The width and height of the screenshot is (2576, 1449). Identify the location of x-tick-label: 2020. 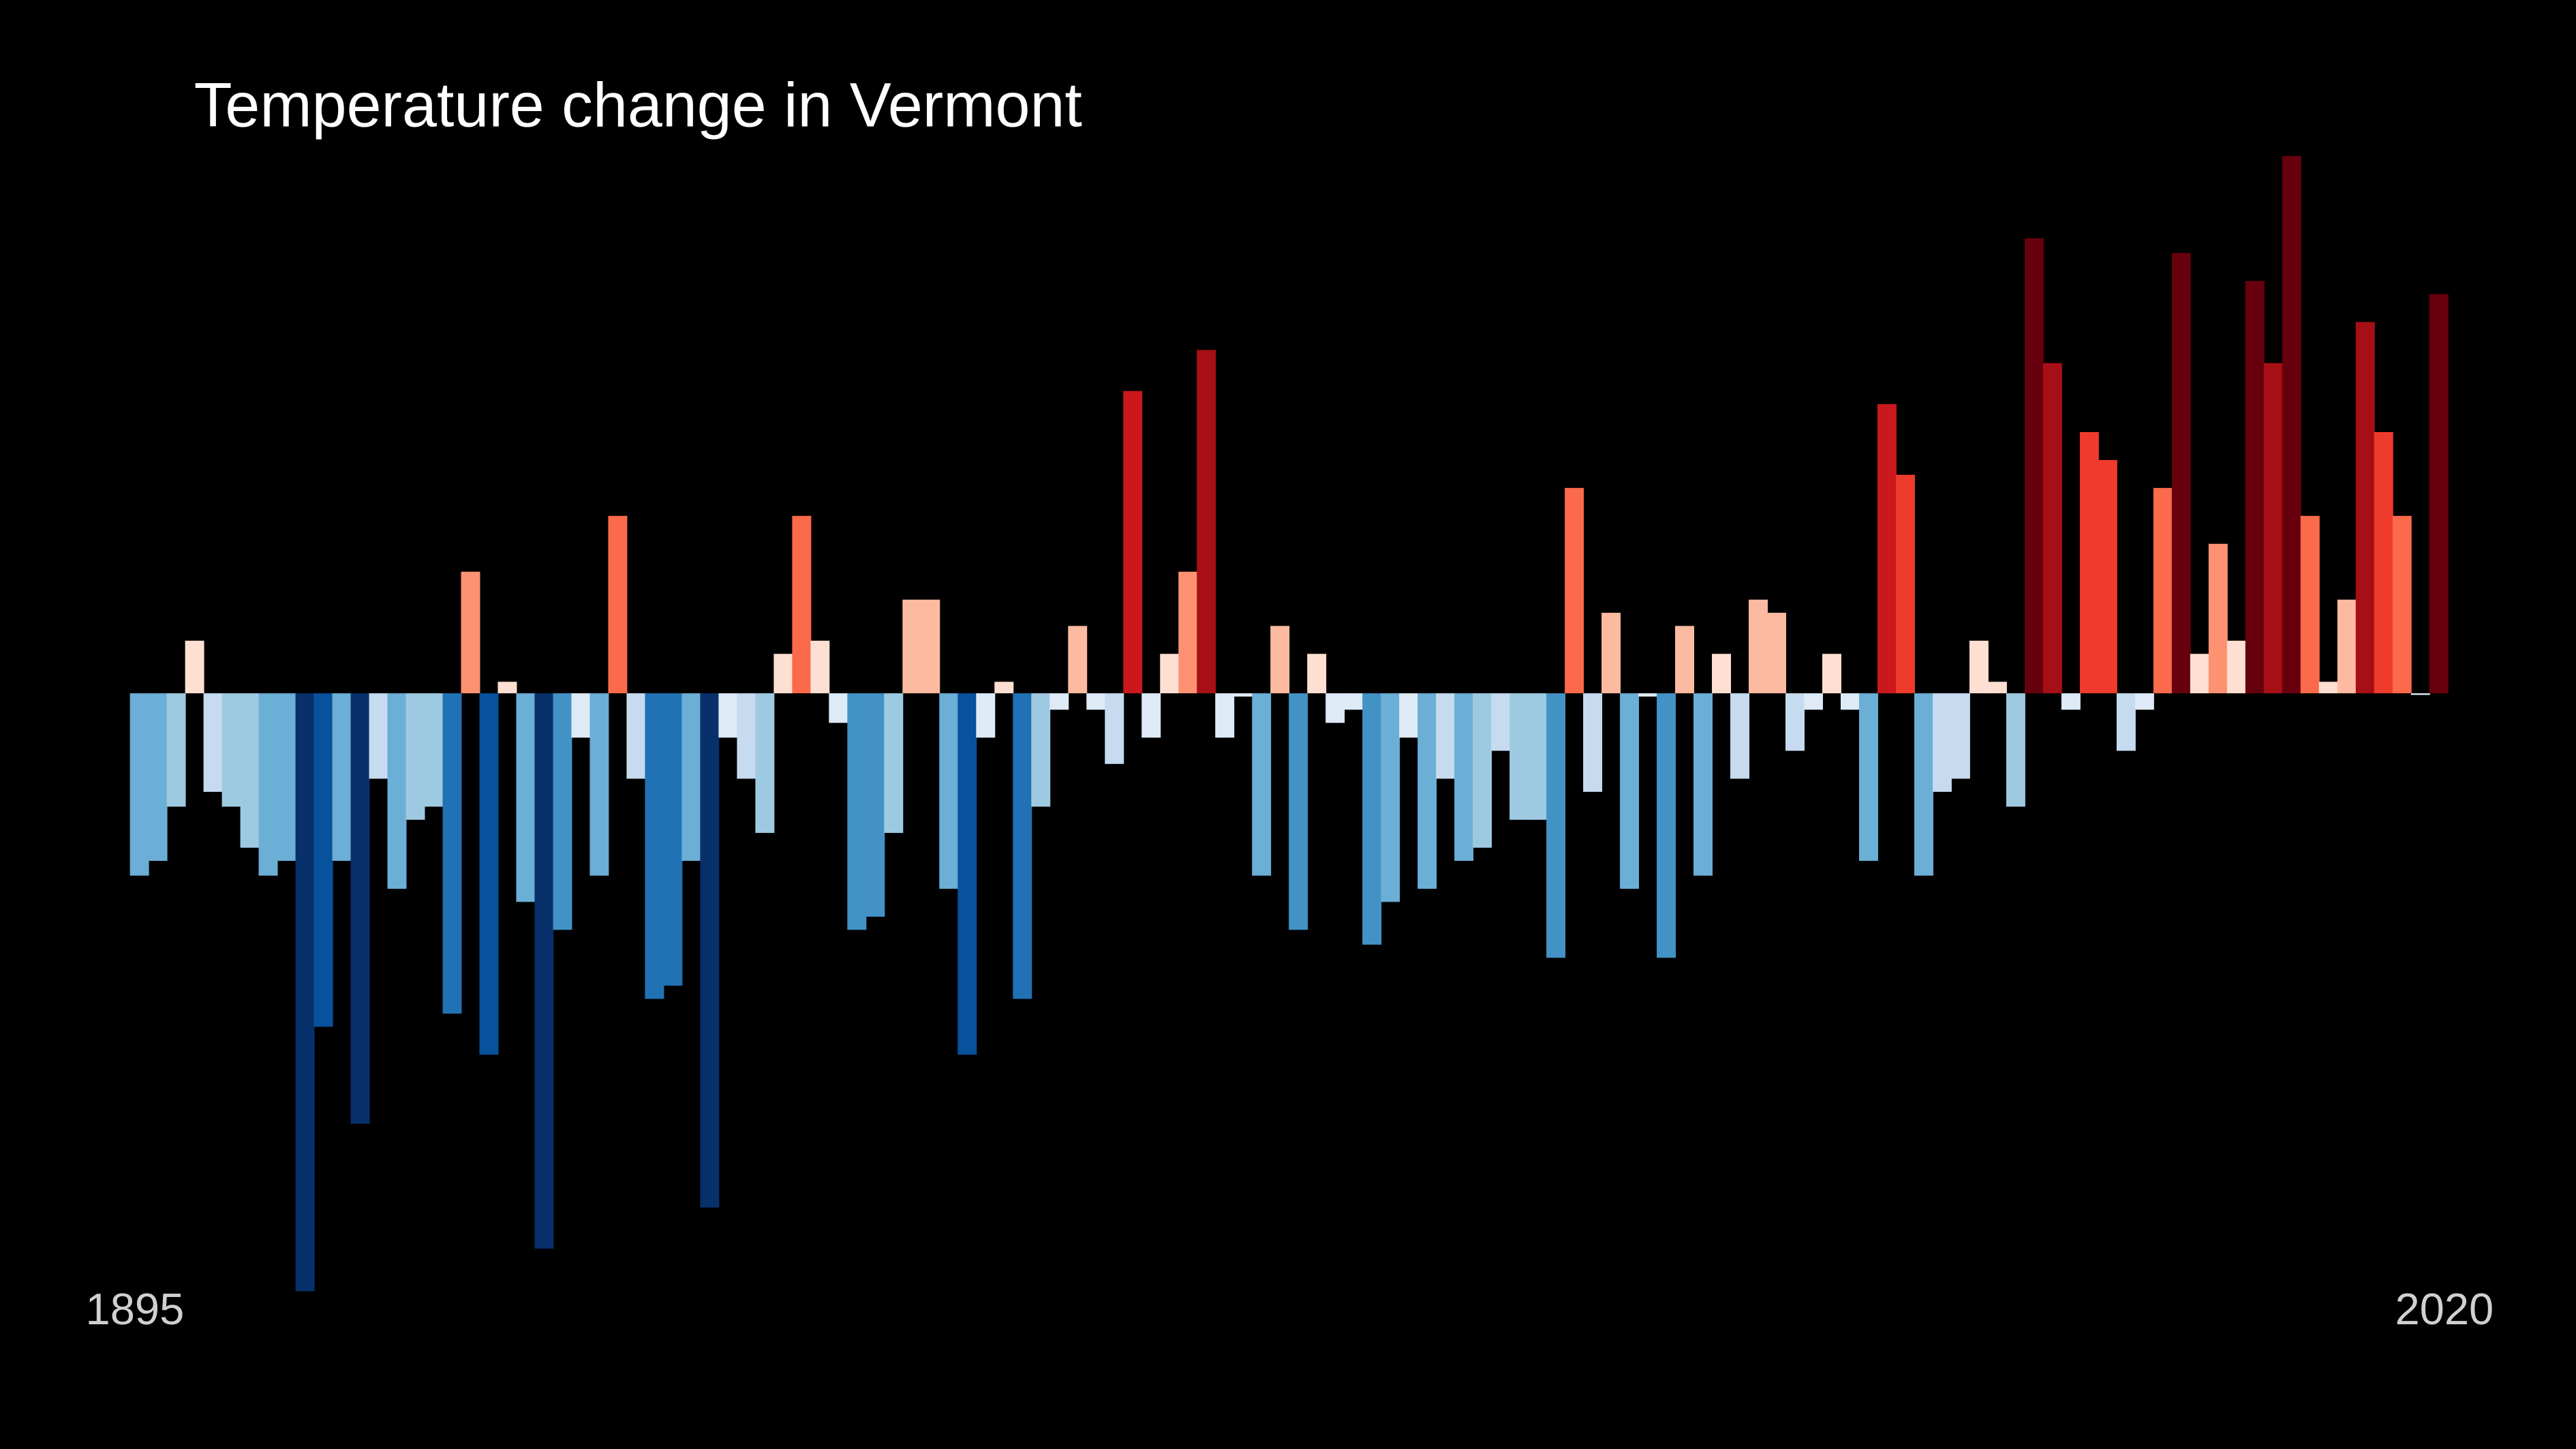
(2444, 1309).